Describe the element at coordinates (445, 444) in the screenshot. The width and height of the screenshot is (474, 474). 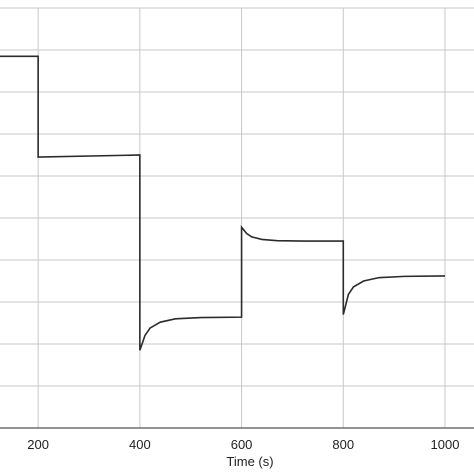
I see `x-tick-label: 1000` at that location.